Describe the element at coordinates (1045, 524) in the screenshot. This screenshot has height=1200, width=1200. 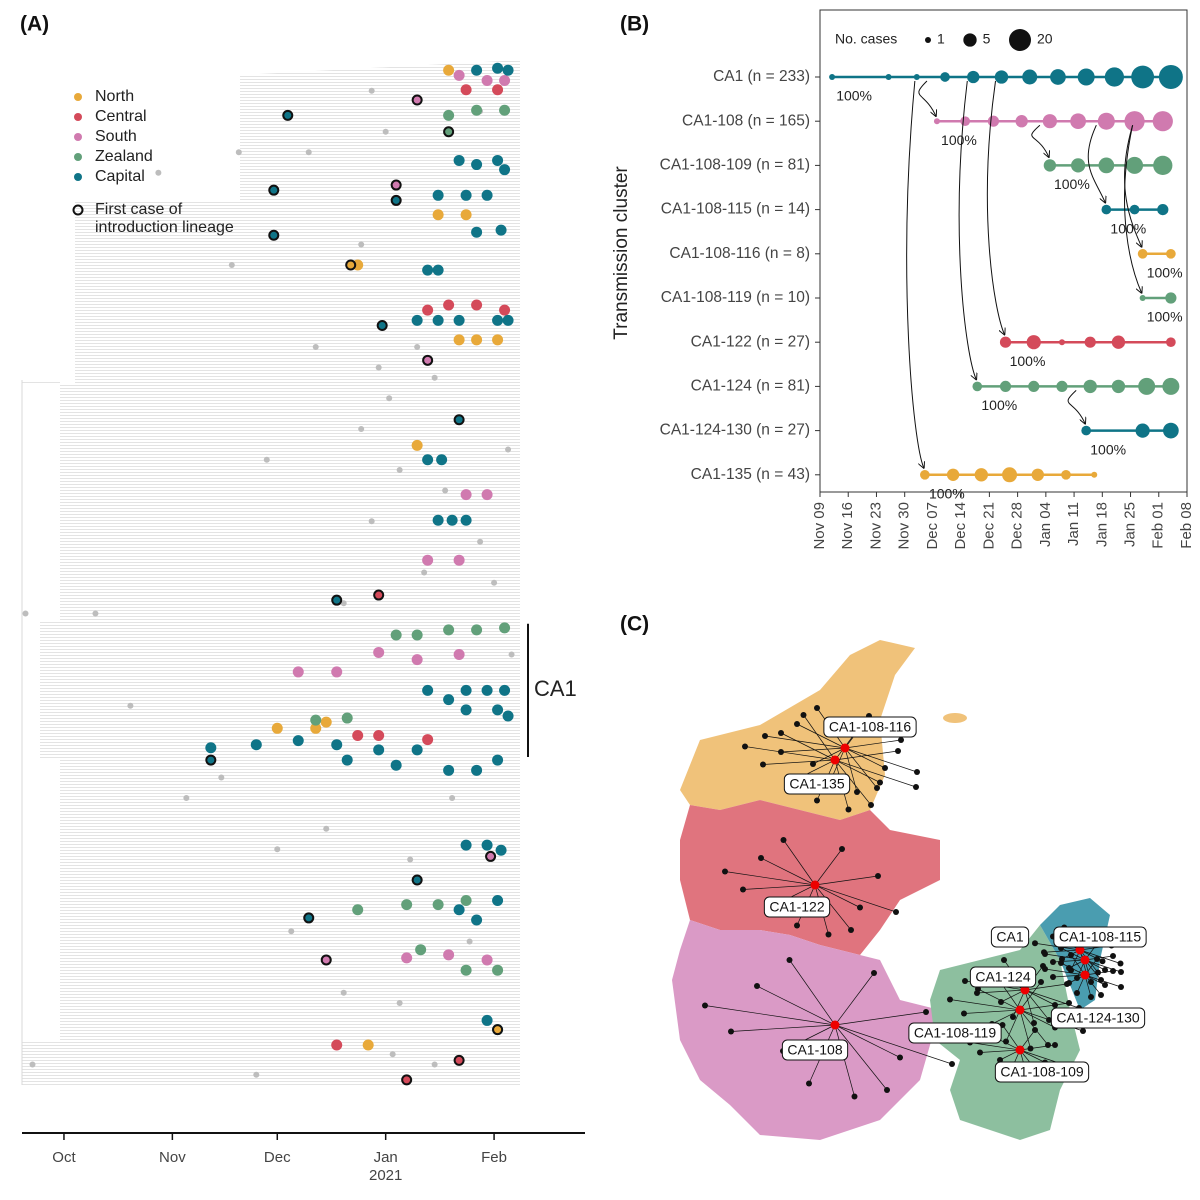
I see `x-tick-label: Jan 04` at that location.